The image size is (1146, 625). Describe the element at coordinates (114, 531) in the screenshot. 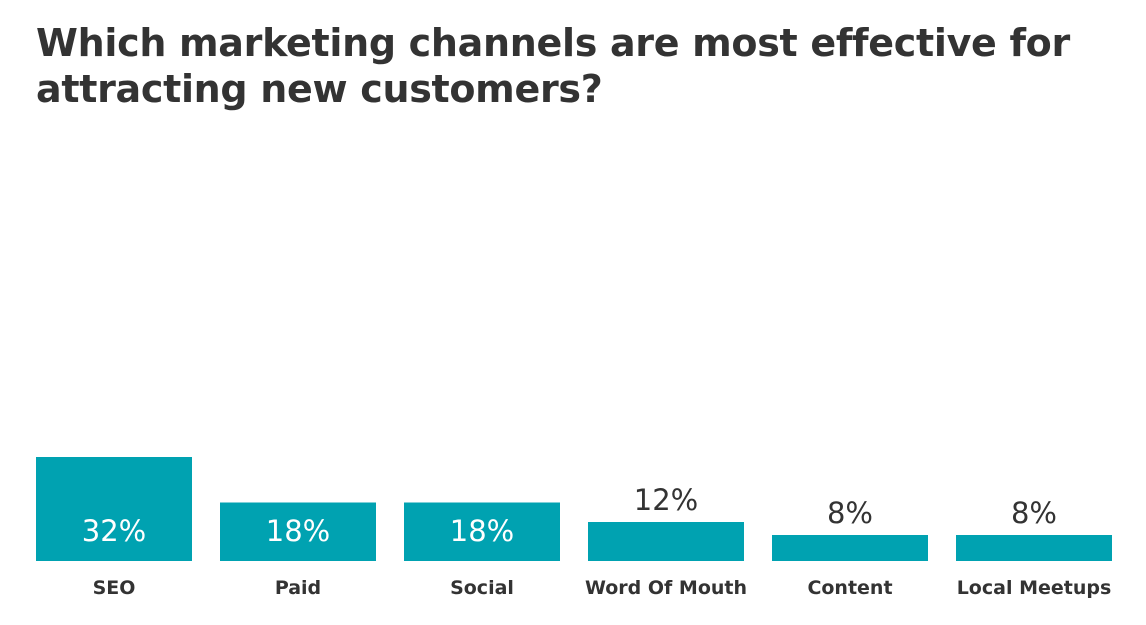

I see `value-label: 32%` at that location.